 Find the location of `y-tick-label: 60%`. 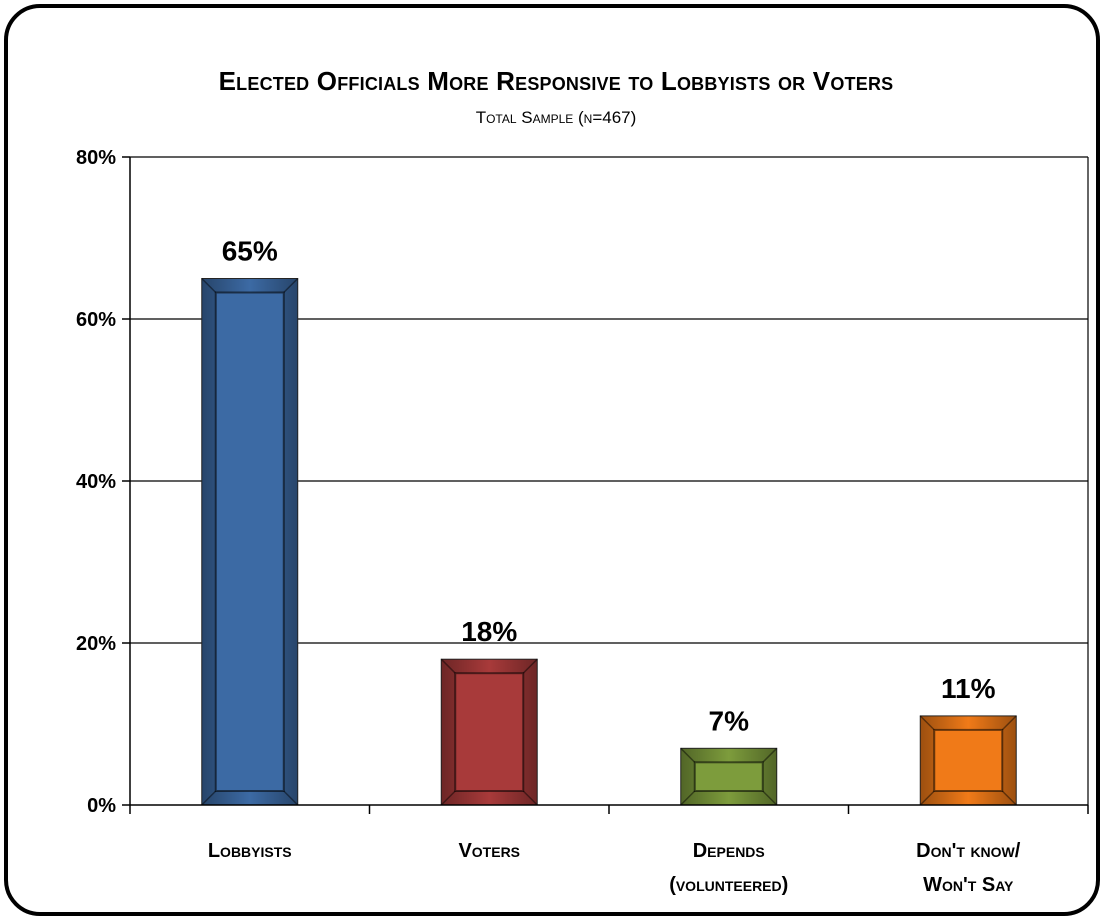

y-tick-label: 60% is located at coordinates (96, 320).